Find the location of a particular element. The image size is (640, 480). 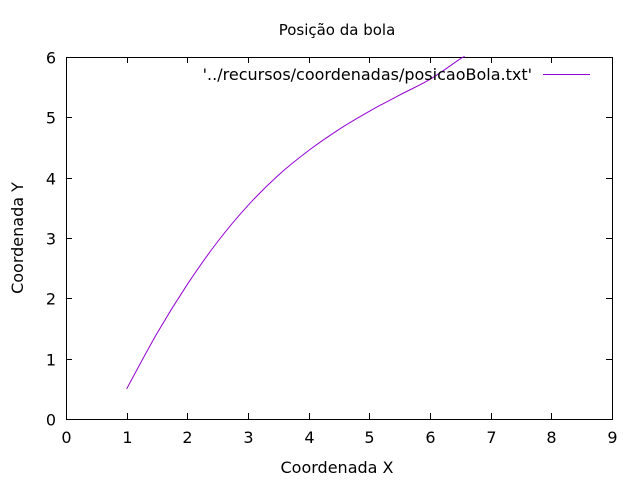

x-tick-label: 2 is located at coordinates (187, 437).